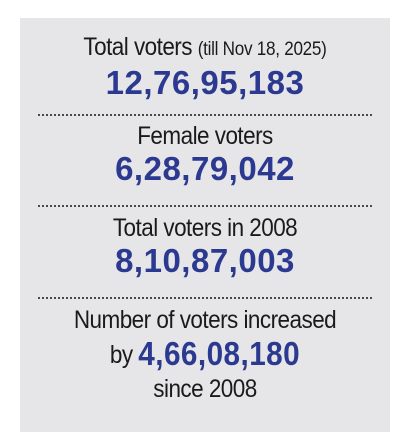 The height and width of the screenshot is (447, 409). I want to click on increase-prefix: by, so click(121, 355).